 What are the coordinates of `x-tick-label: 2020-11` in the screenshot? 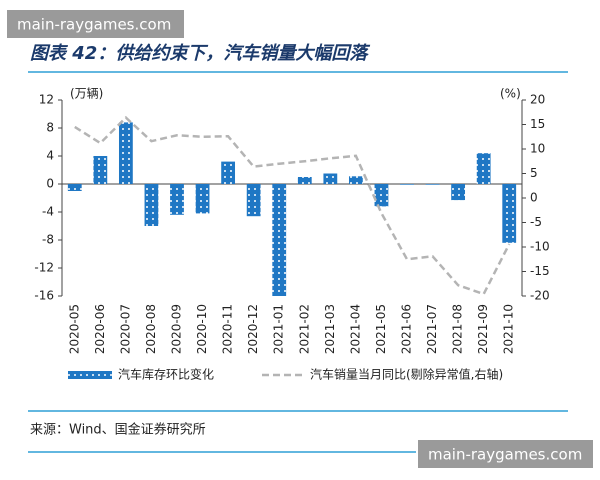 It's located at (228, 329).